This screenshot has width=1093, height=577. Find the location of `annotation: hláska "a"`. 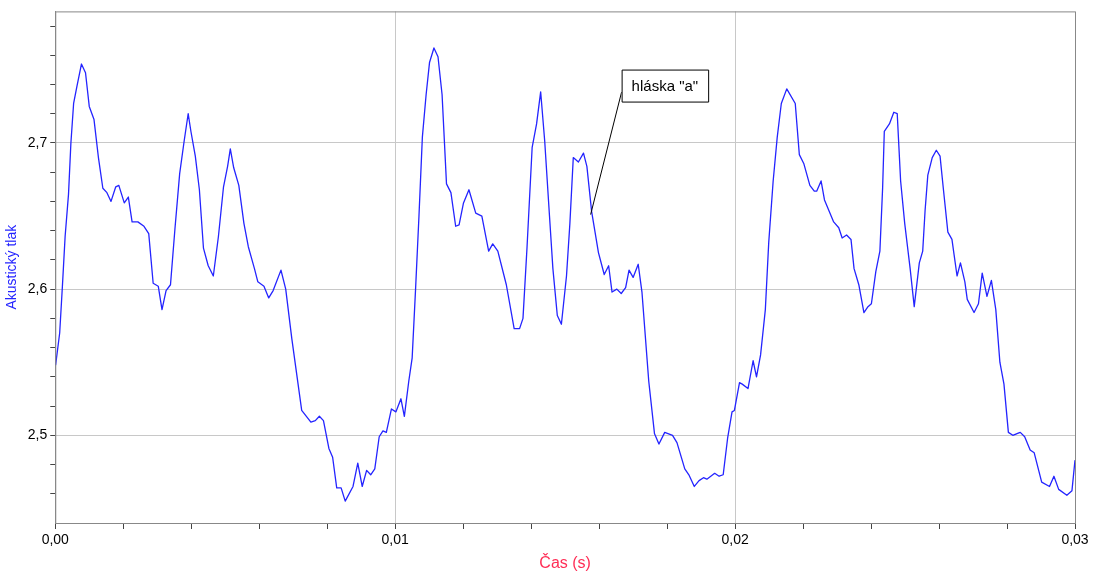

annotation: hláska "a" is located at coordinates (665, 85).